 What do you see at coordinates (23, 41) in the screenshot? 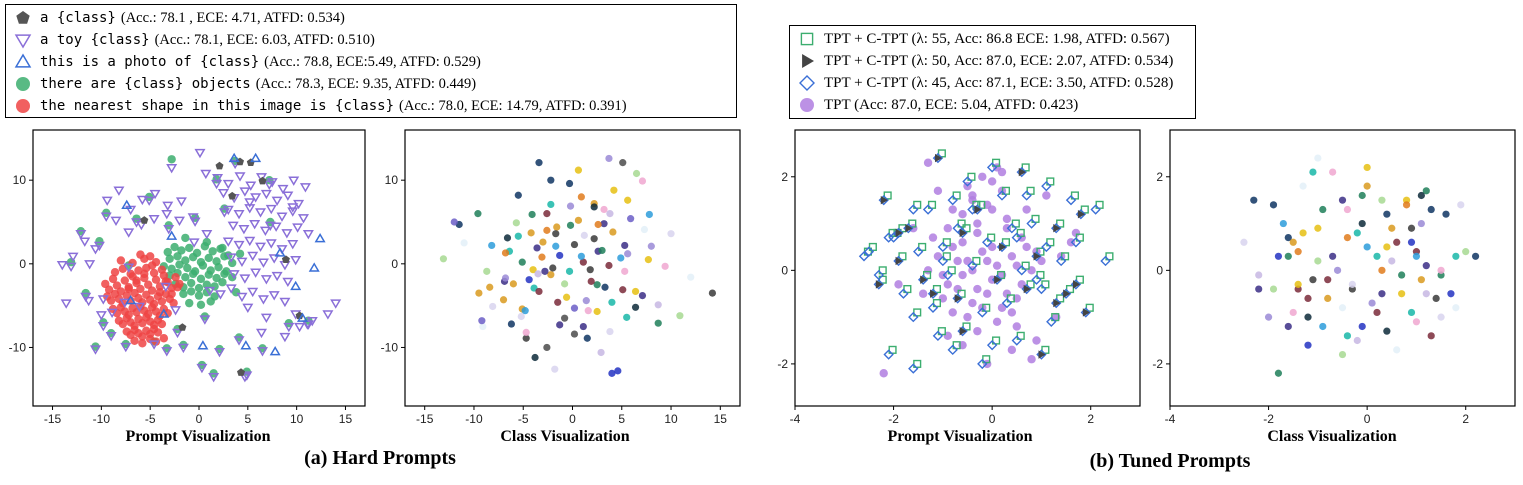
I see `legend-marker-icon` at bounding box center [23, 41].